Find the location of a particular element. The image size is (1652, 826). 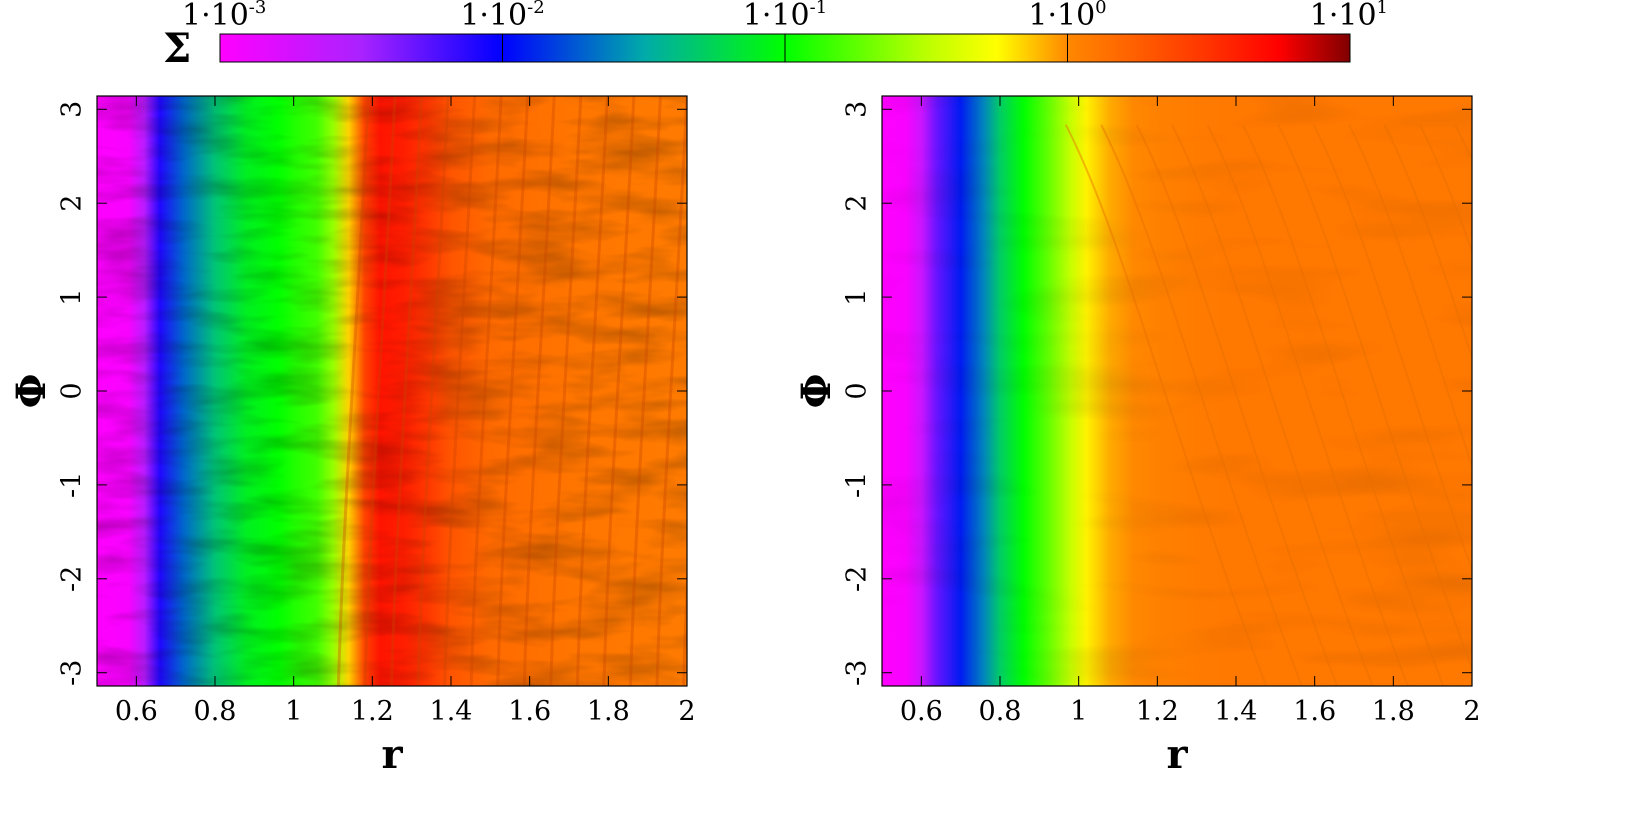

colorbar-tick-label: 1·10⁻¹ is located at coordinates (785, 16).